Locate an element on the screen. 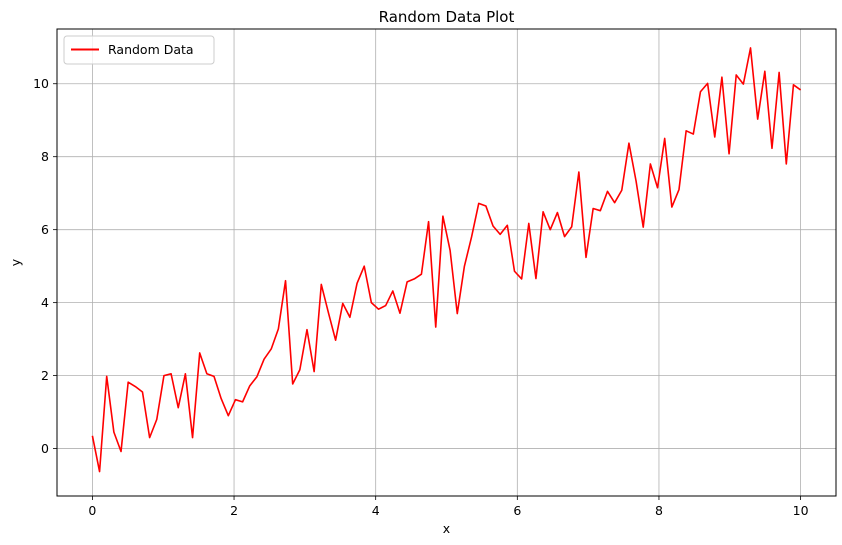 The width and height of the screenshot is (842, 545). x-tick-label: 4 is located at coordinates (376, 510).